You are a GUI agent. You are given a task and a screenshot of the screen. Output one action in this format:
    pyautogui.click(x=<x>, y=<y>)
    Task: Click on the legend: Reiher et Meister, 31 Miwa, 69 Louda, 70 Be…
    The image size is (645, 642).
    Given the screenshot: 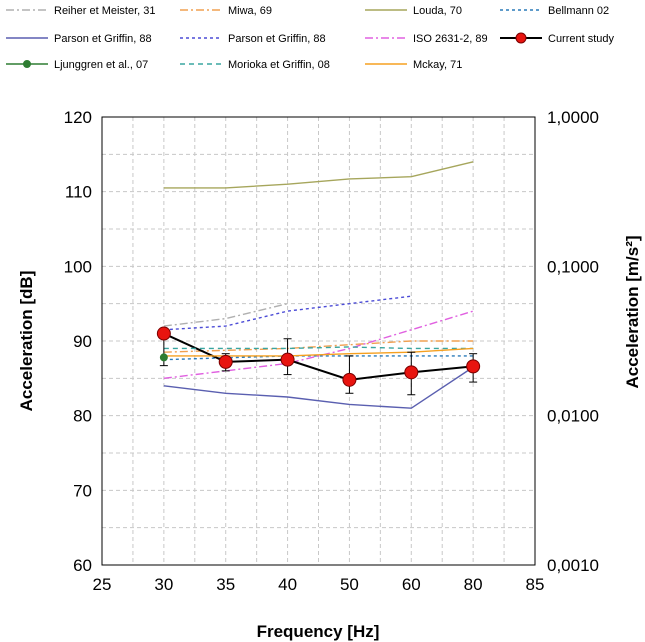 What is the action you would take?
    pyautogui.click(x=310, y=38)
    